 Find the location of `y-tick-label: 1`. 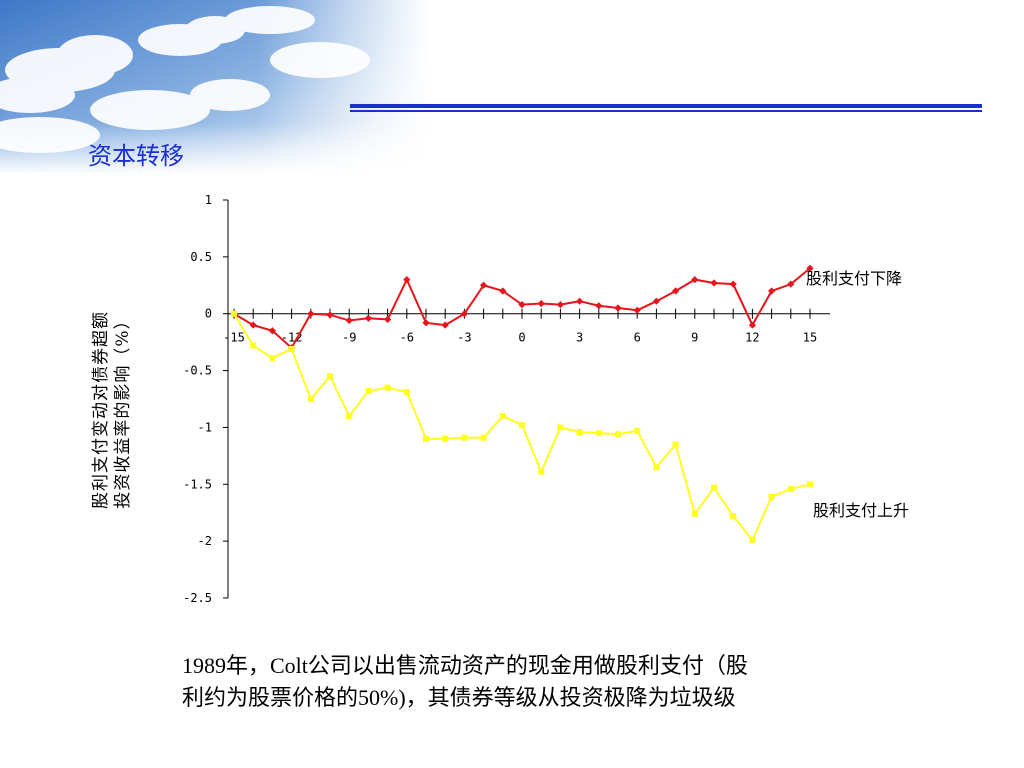

y-tick-label: 1 is located at coordinates (208, 200).